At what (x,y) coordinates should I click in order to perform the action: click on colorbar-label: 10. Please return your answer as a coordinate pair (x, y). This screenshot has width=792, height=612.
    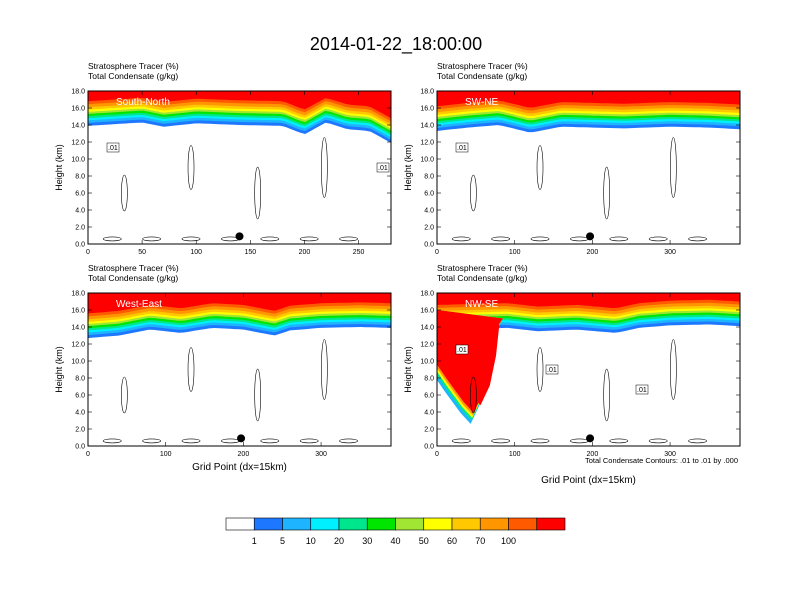
    Looking at the image, I should click on (311, 541).